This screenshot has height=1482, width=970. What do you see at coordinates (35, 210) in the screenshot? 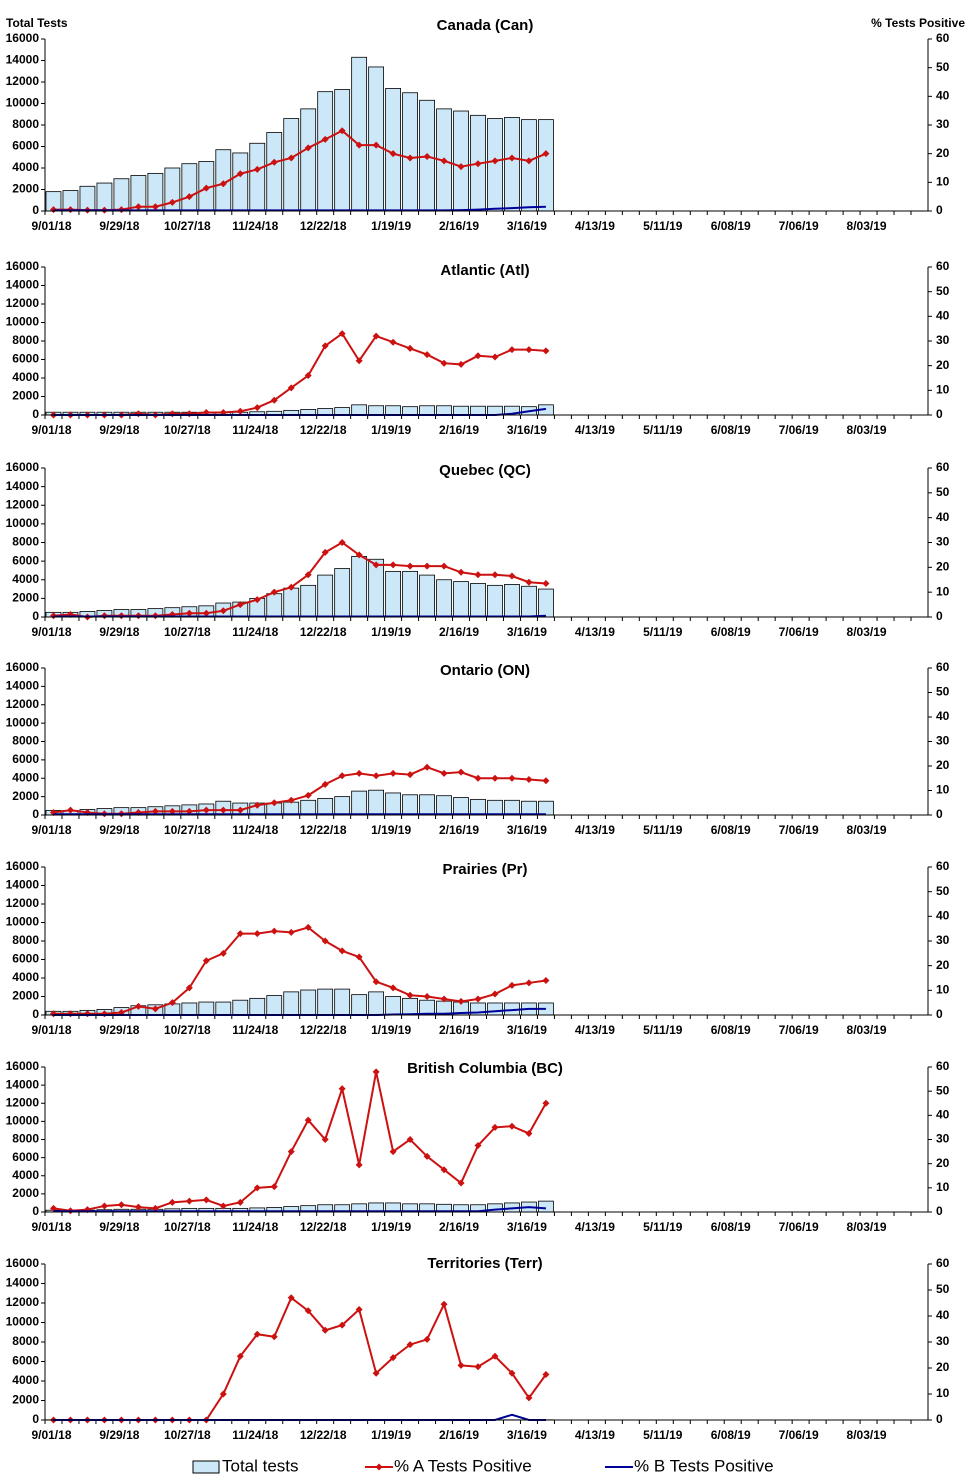
I see `y-tick-label: 0` at bounding box center [35, 210].